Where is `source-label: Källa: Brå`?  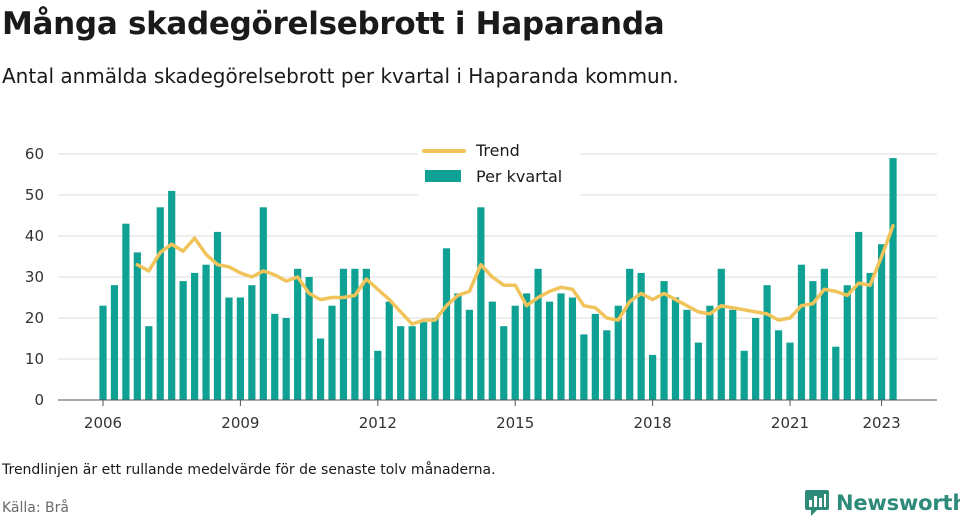
source-label: Källa: Brå is located at coordinates (35, 508).